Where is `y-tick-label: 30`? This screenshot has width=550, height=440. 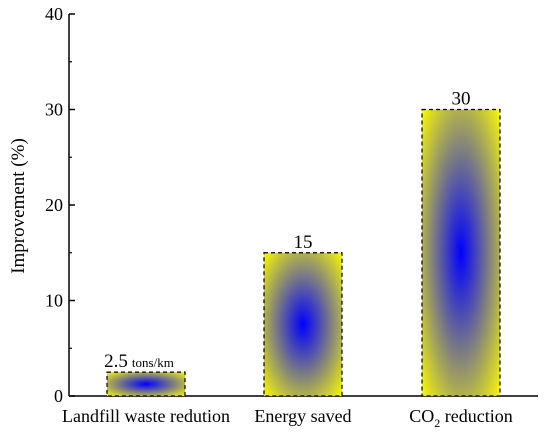 y-tick-label: 30 is located at coordinates (54, 110).